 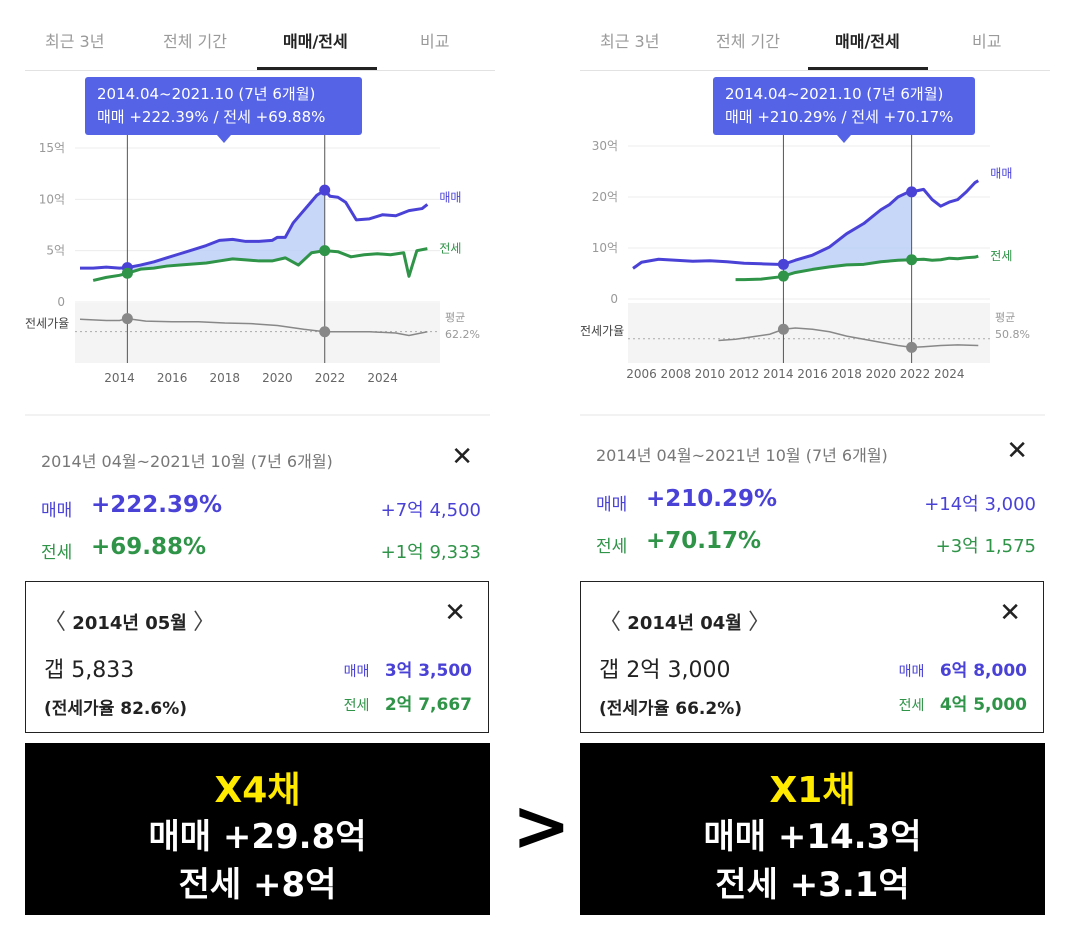 What do you see at coordinates (55, 251) in the screenshot?
I see `y-tick-label: 5억` at bounding box center [55, 251].